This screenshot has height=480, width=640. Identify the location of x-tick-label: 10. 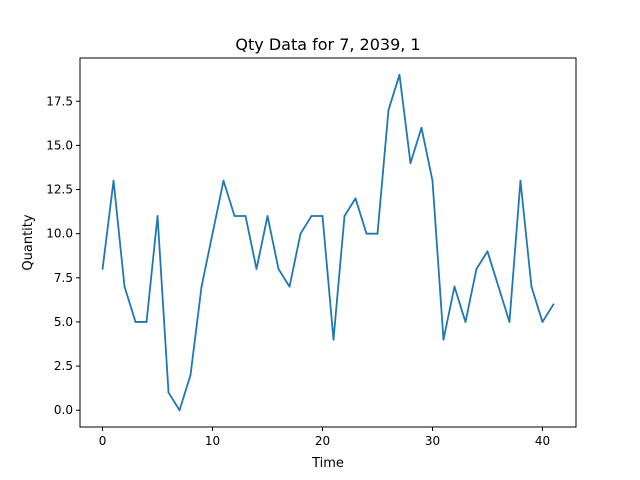
(212, 441).